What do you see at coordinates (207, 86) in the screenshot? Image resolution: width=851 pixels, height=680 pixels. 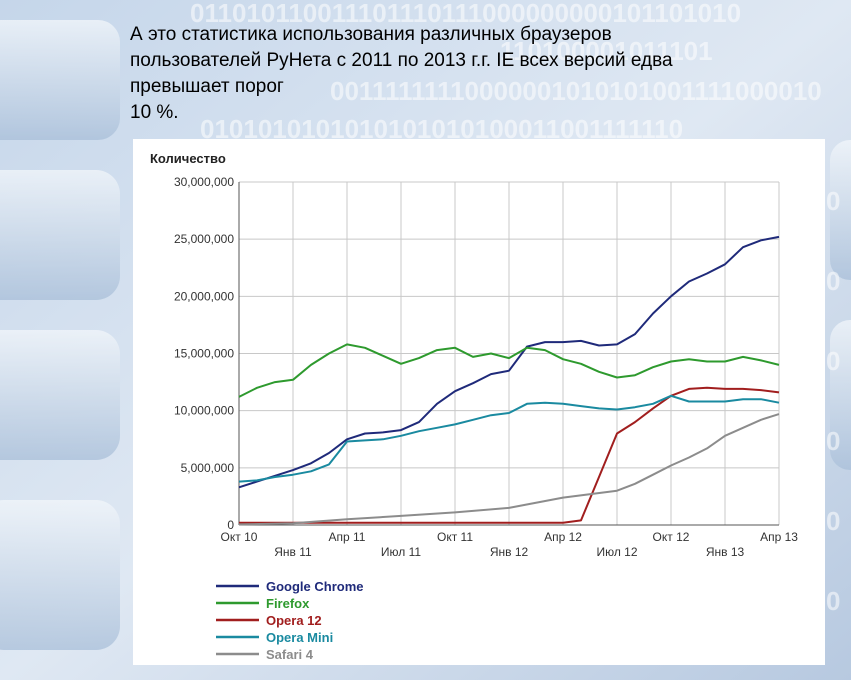 I see `slide-title-line-3: превышает порог` at bounding box center [207, 86].